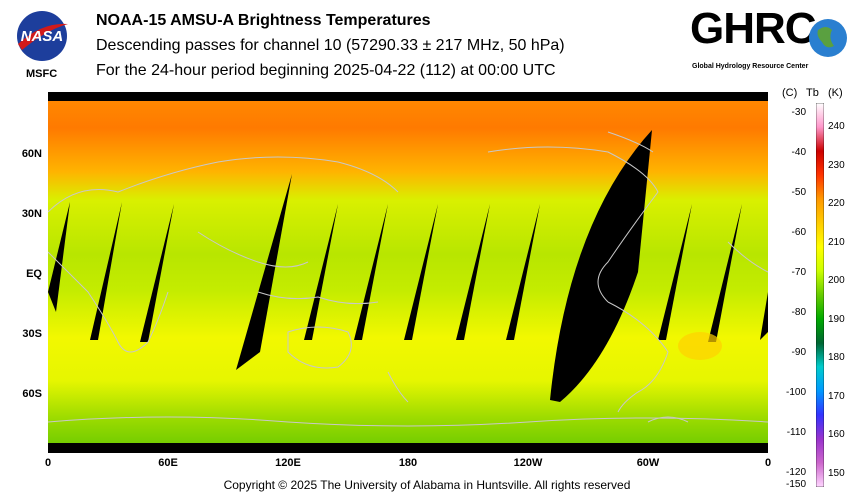 Image resolution: width=854 pixels, height=502 pixels. Describe the element at coordinates (840, 295) in the screenshot. I see `colorbar-kelvin-ticks: 240 230 220 210 200 190 180 170 160 150` at that location.